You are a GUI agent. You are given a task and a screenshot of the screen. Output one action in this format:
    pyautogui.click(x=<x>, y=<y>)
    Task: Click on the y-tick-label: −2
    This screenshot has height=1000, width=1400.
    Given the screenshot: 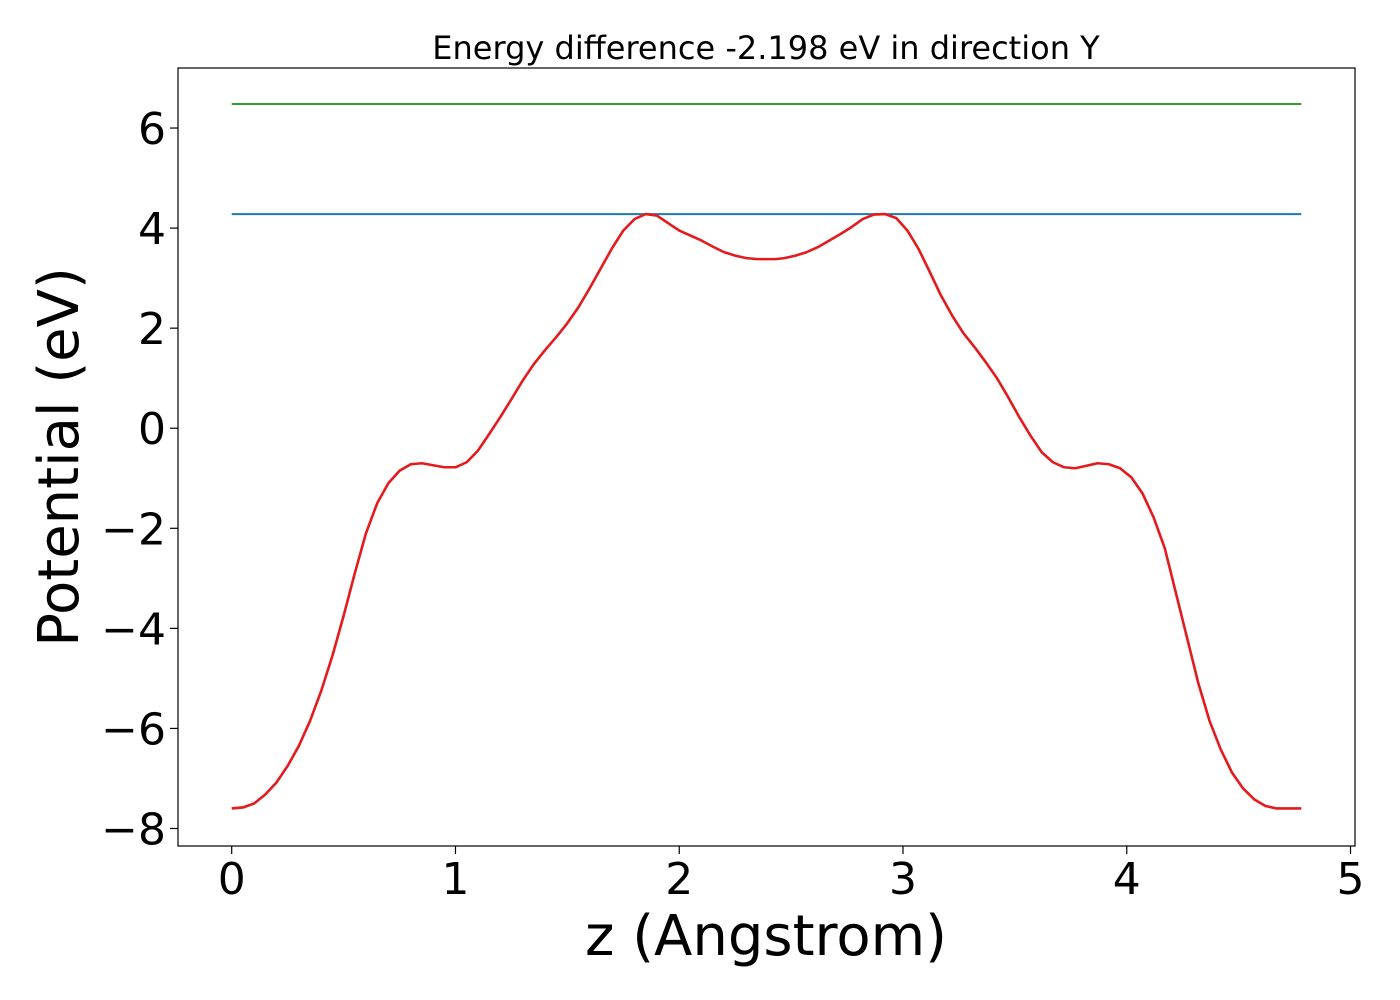 What is the action you would take?
    pyautogui.click(x=133, y=529)
    